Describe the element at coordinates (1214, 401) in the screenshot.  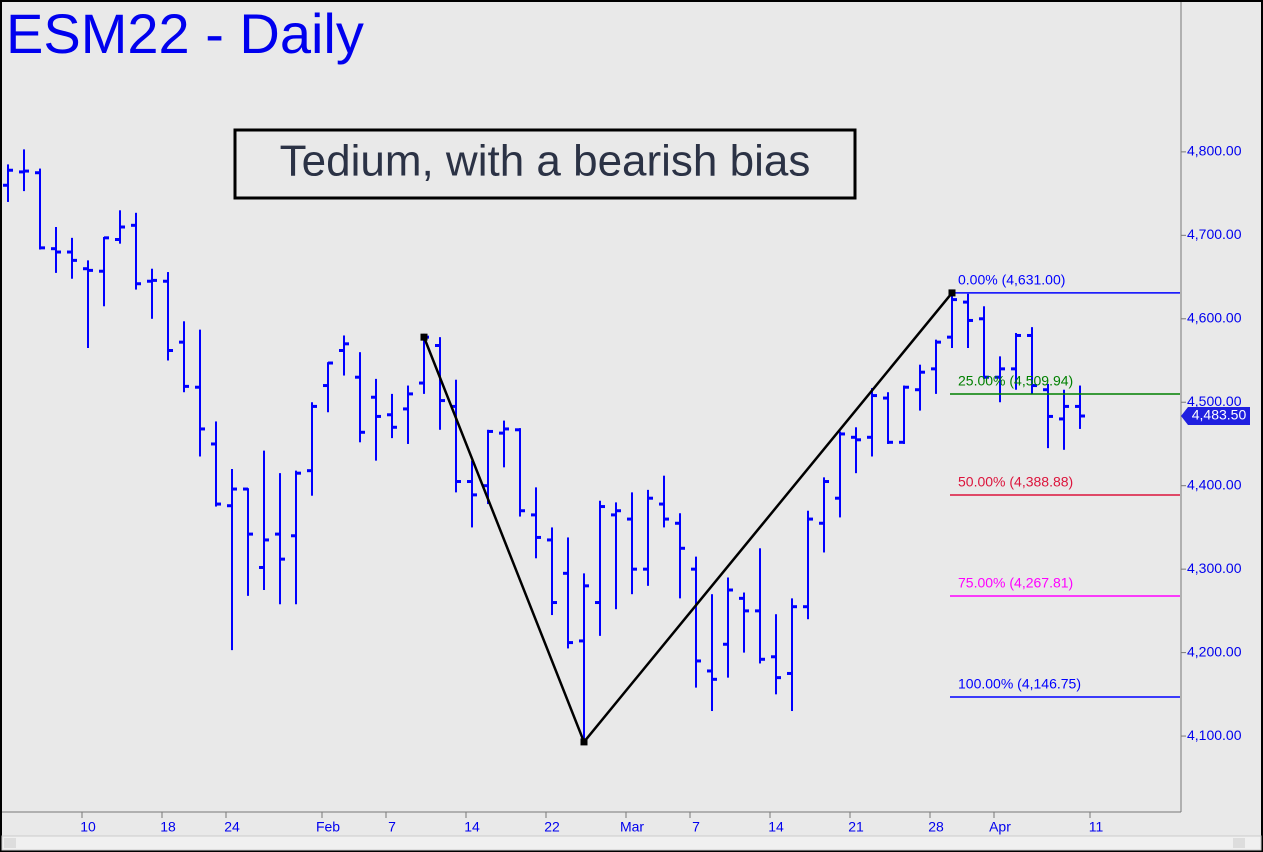
I see `y-tick-label: 4,500.00` at that location.